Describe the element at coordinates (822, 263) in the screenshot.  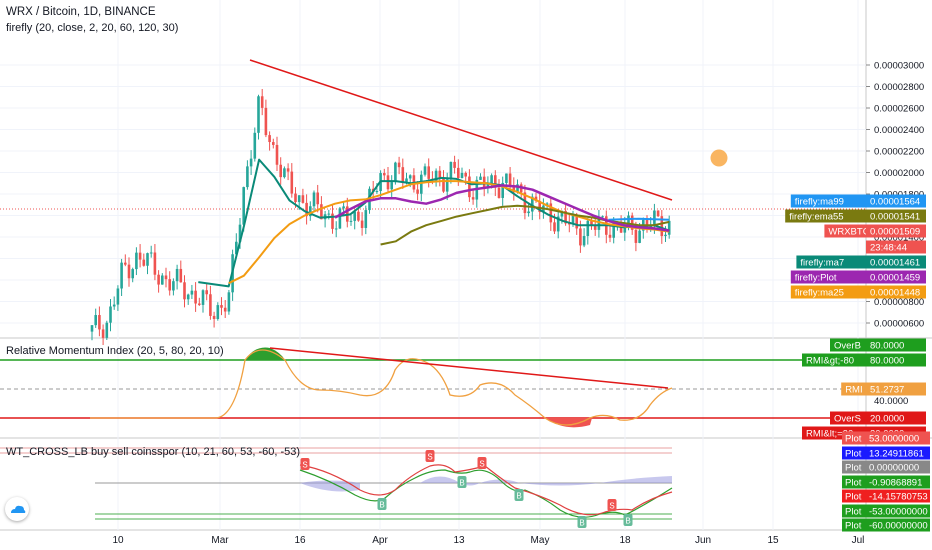
I see `price-label-name: firefly:ma7` at that location.